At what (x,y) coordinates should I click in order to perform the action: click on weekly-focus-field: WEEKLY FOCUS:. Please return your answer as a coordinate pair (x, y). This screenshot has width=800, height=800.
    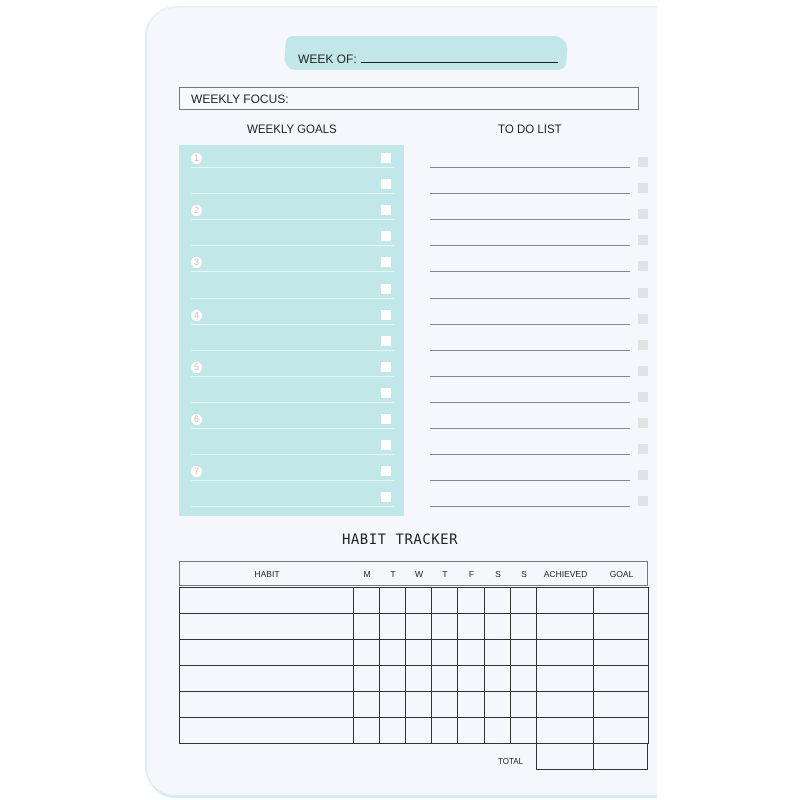
    Looking at the image, I should click on (409, 98).